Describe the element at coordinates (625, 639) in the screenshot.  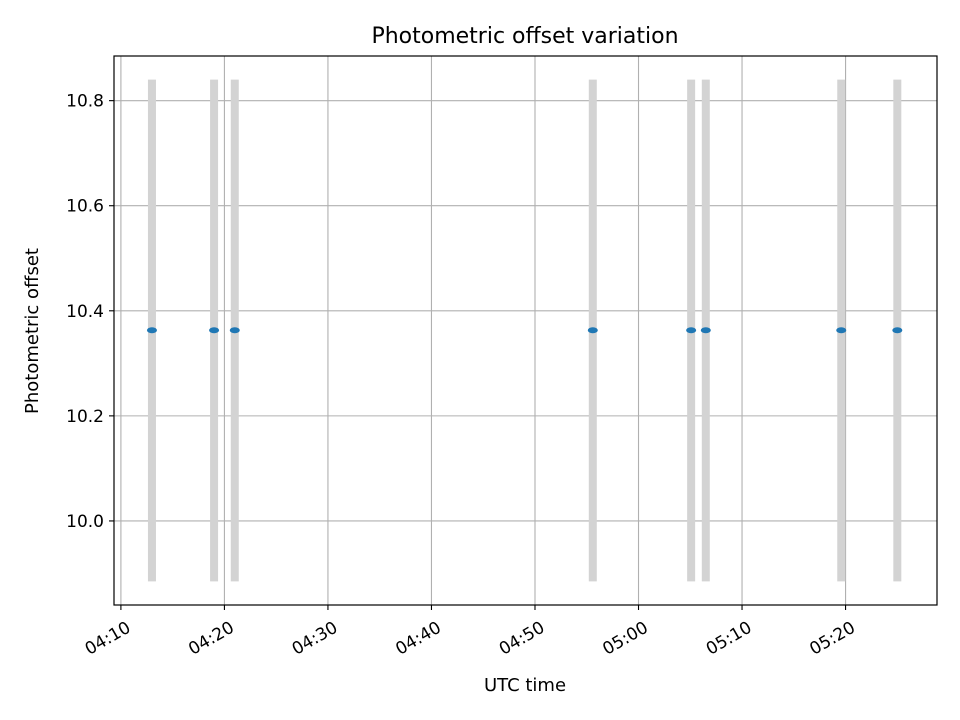
I see `x-tick-label: 05:00` at that location.